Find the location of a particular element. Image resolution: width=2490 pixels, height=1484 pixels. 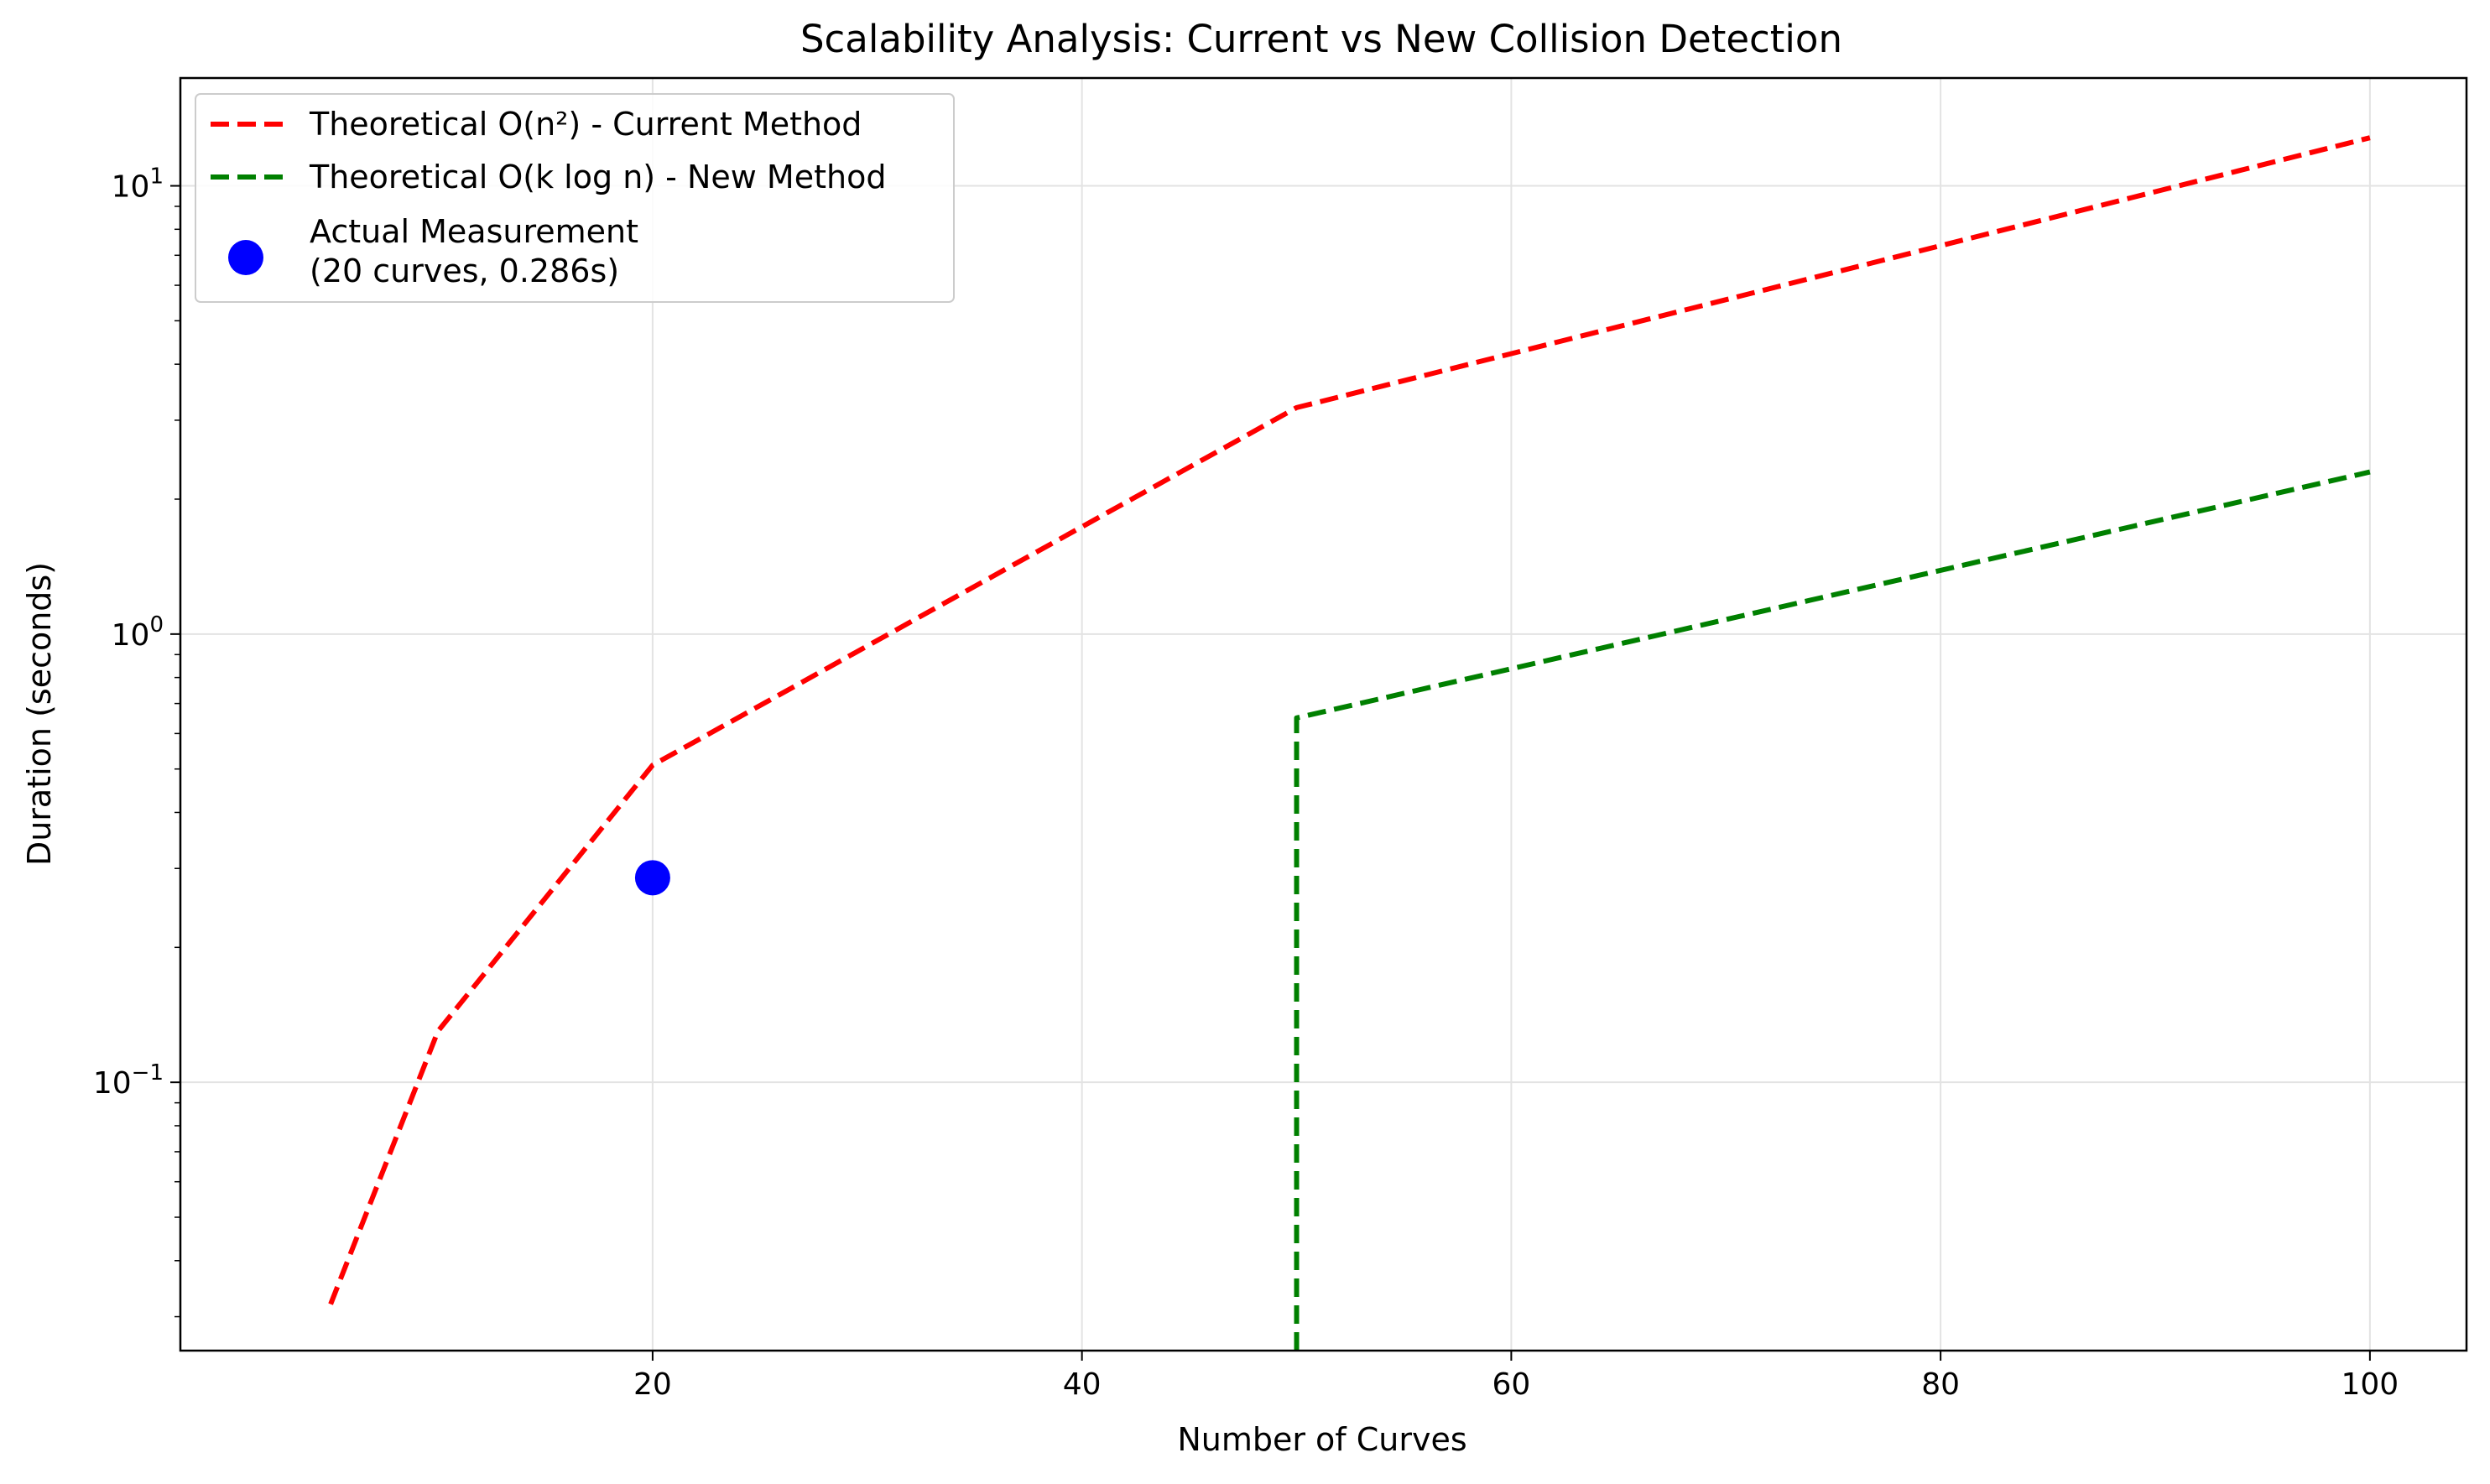

points-layer is located at coordinates (652, 878).